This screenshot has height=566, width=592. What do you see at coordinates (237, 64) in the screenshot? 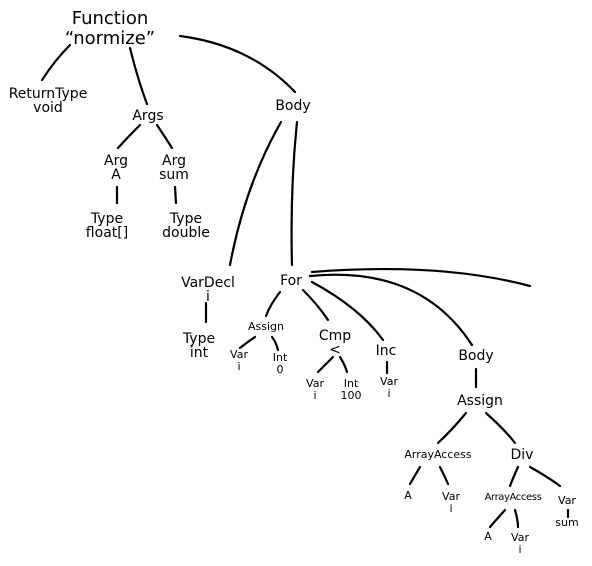
I see `edge-function-body` at bounding box center [237, 64].